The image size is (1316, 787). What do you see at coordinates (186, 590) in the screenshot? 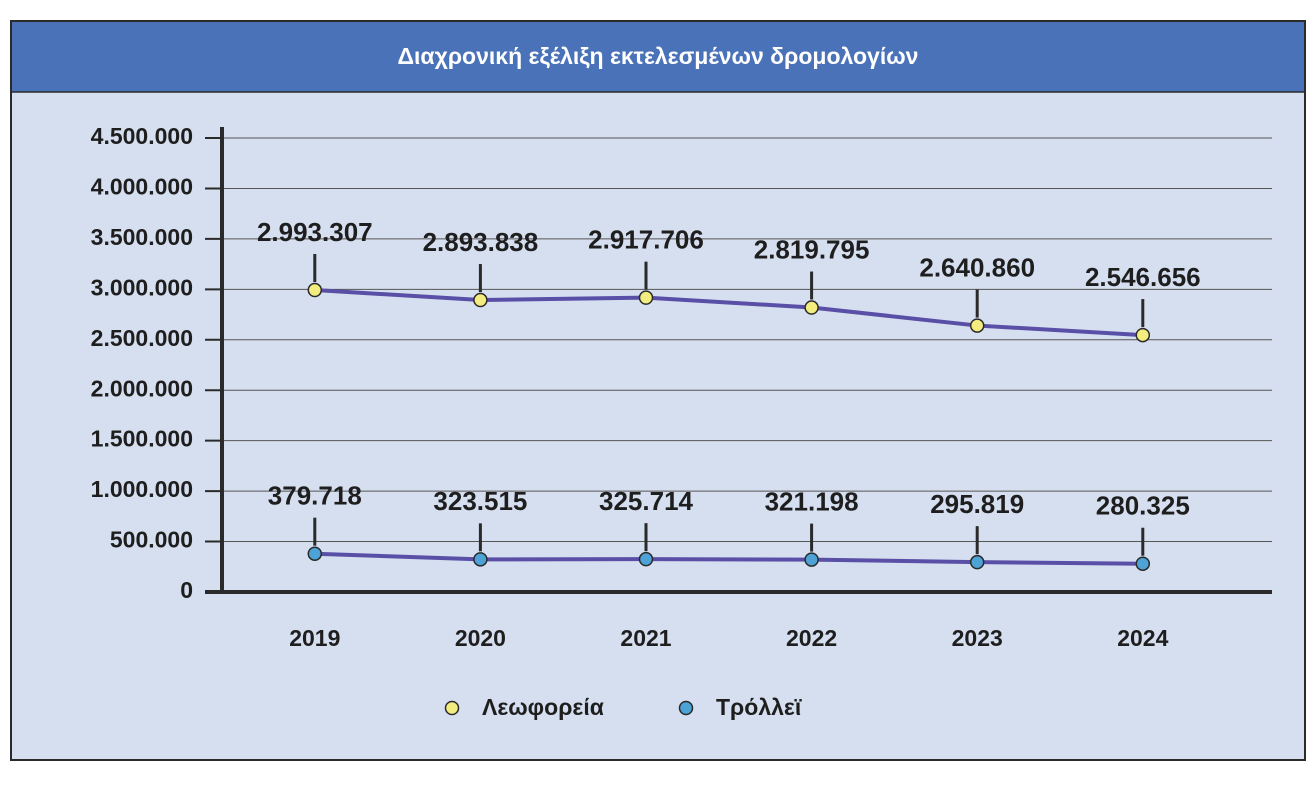
I see `y-tick-label: 0` at bounding box center [186, 590].